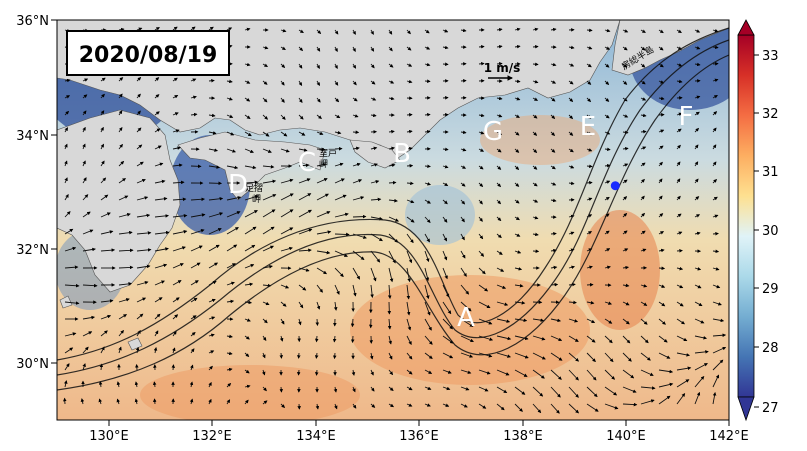  What do you see at coordinates (626, 436) in the screenshot?
I see `lon-tick-label: 140°E` at bounding box center [626, 436].